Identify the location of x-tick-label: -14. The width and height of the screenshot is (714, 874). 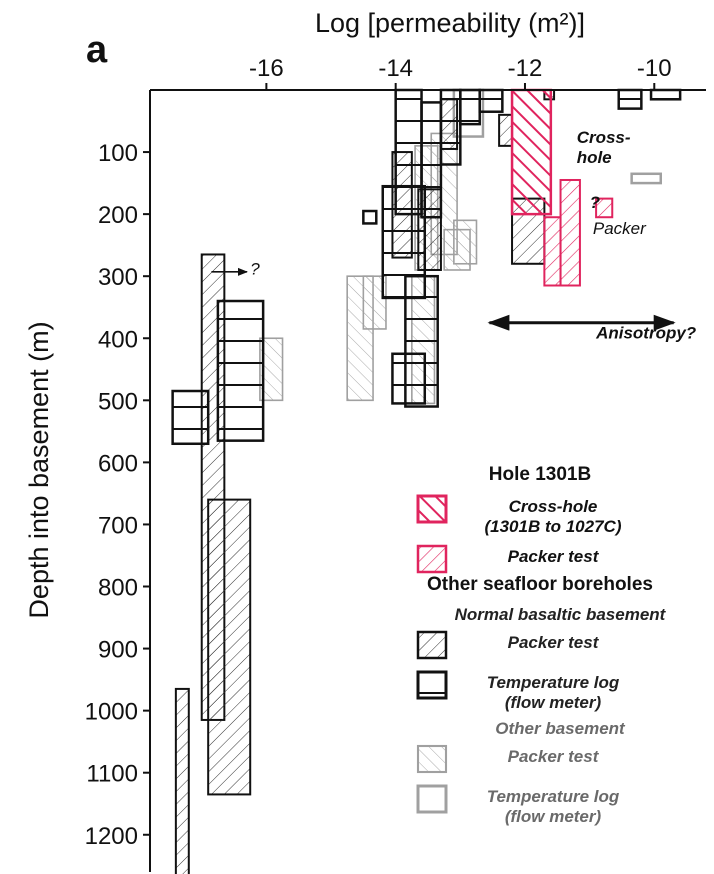
(395, 68).